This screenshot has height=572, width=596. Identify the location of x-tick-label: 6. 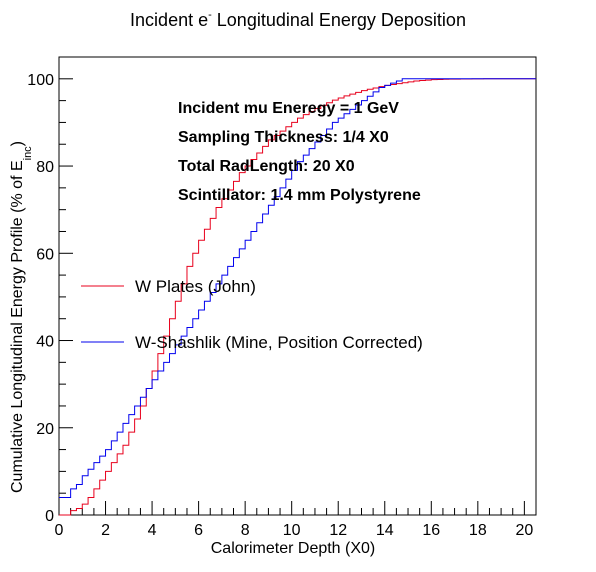
(198, 530).